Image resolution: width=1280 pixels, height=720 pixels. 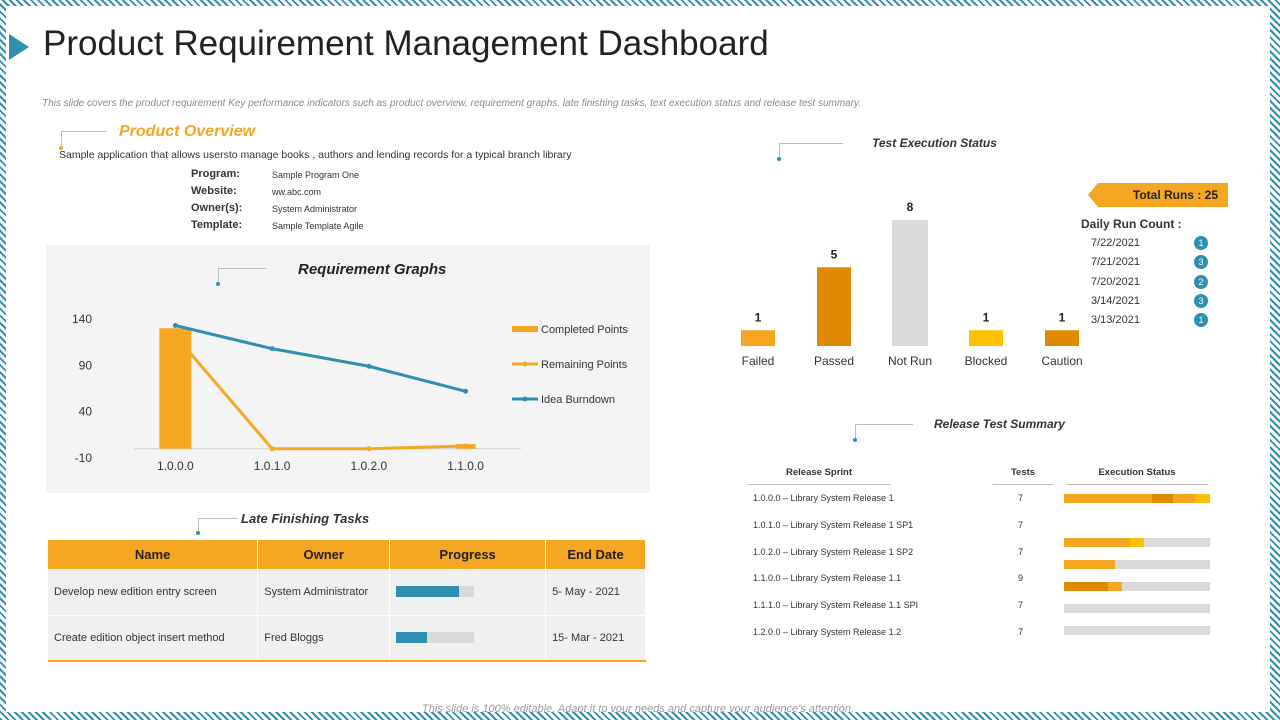 What do you see at coordinates (1021, 578) in the screenshot?
I see `release-tests: 9` at bounding box center [1021, 578].